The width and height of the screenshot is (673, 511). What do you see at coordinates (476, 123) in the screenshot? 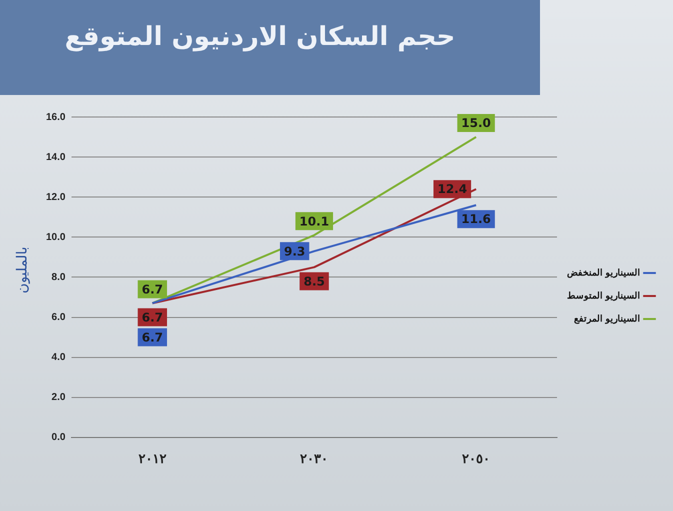
I see `data-label: 15.0` at bounding box center [476, 123].